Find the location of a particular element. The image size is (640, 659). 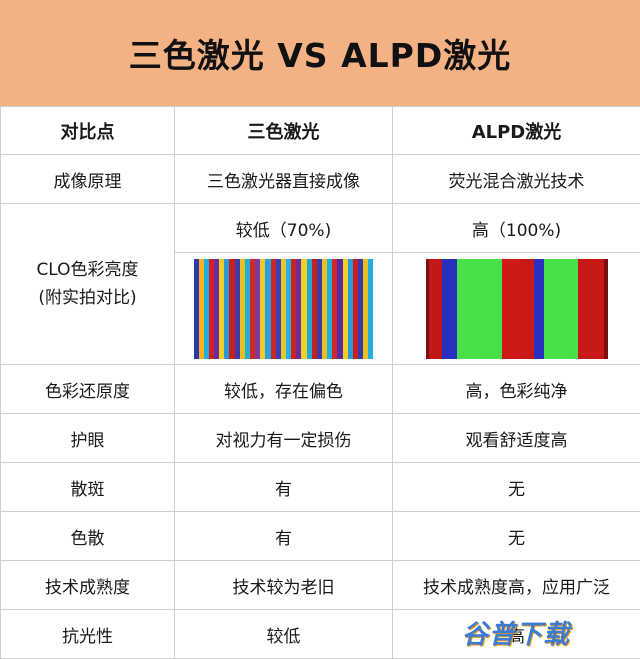

table-row: 散斑 有 无 is located at coordinates (320, 487).